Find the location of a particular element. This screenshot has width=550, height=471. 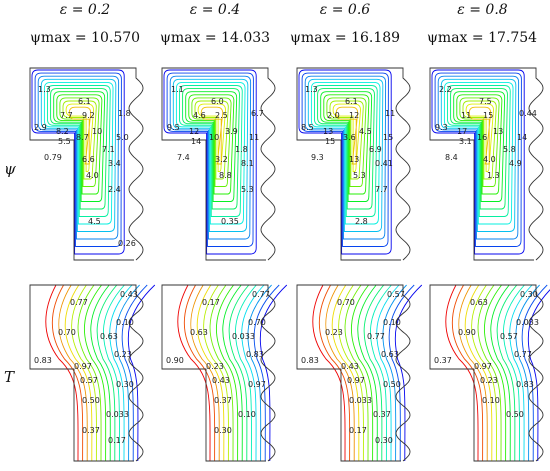

streamline-contour-label: 2.4 is located at coordinates (114, 189).